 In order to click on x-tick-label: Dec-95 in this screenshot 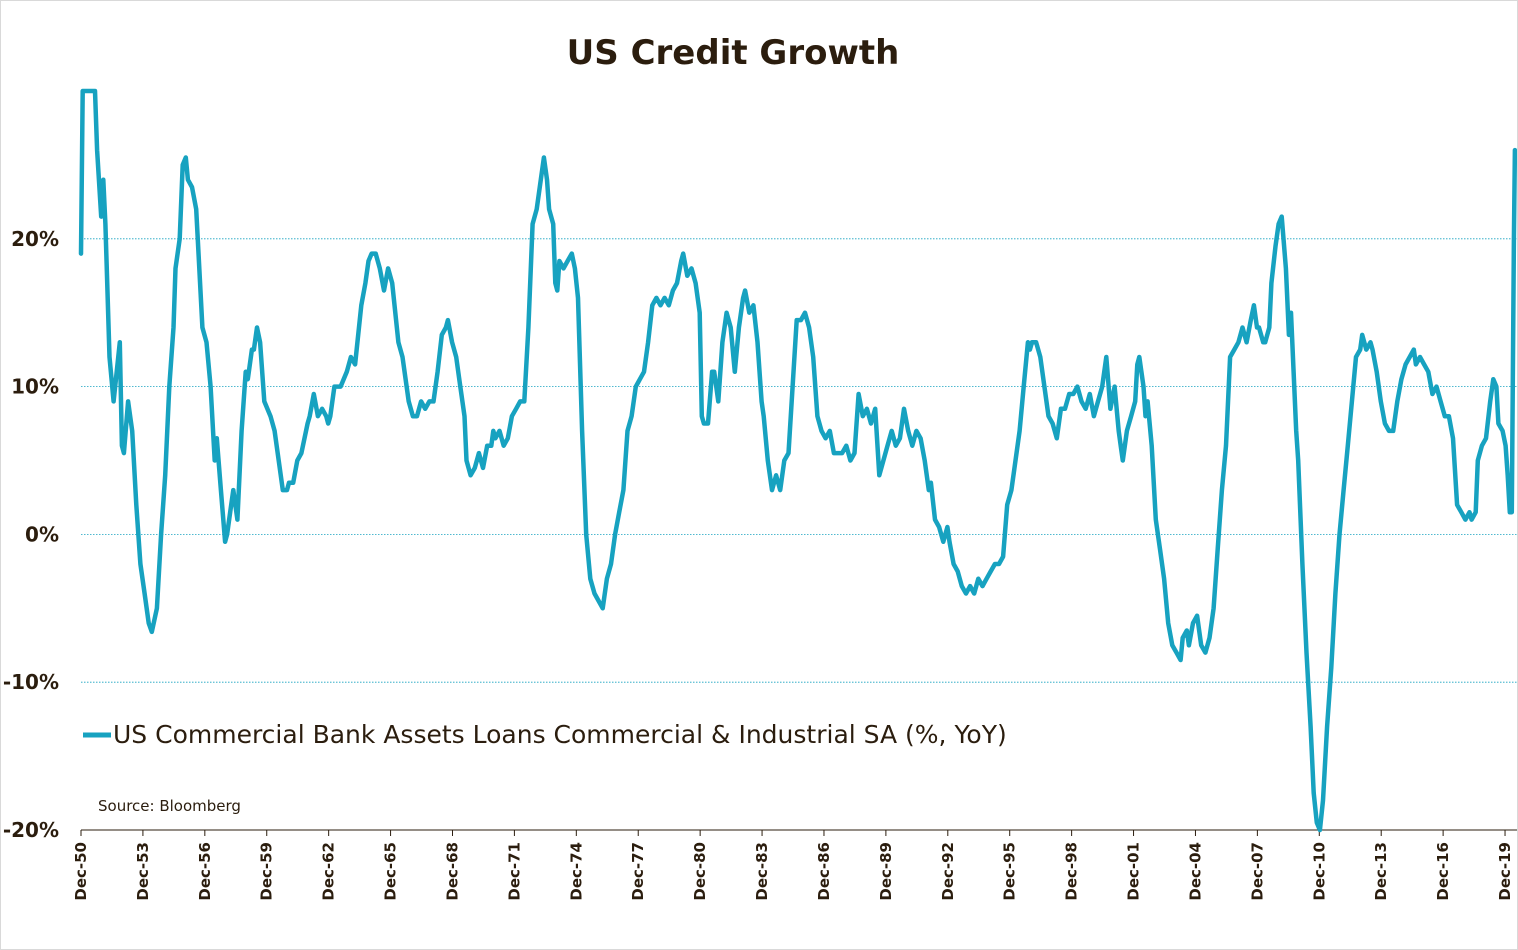, I will do `click(1010, 871)`.